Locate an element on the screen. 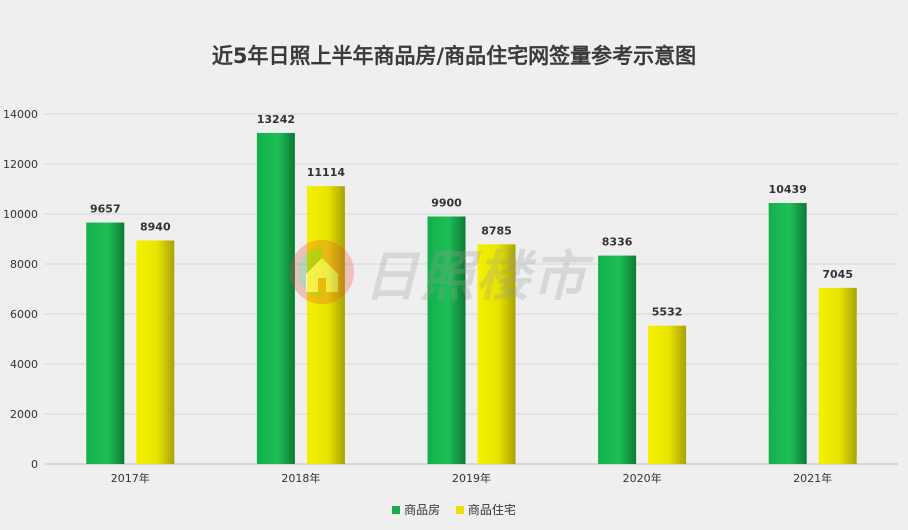 The width and height of the screenshot is (908, 530). y-tick-label: 4000 is located at coordinates (24, 364).